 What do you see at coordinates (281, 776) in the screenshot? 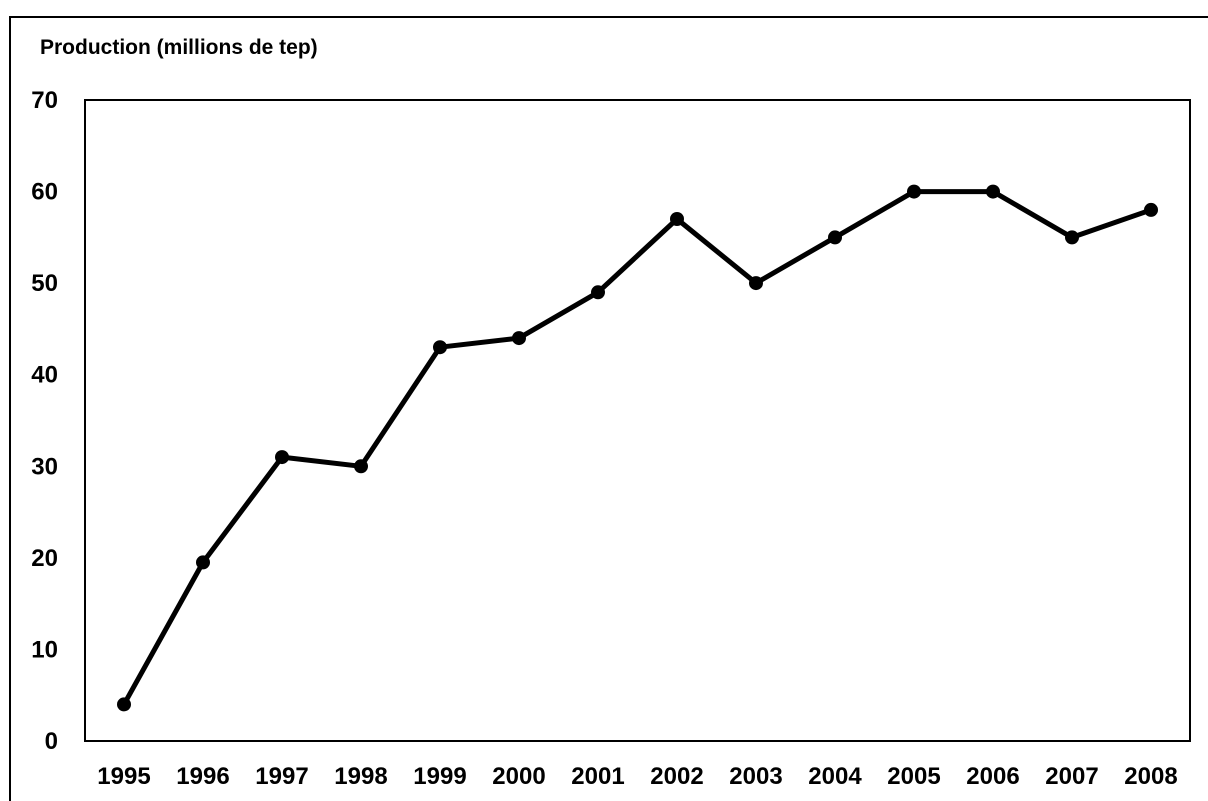
I see `x-tick-label: 1997` at bounding box center [281, 776].